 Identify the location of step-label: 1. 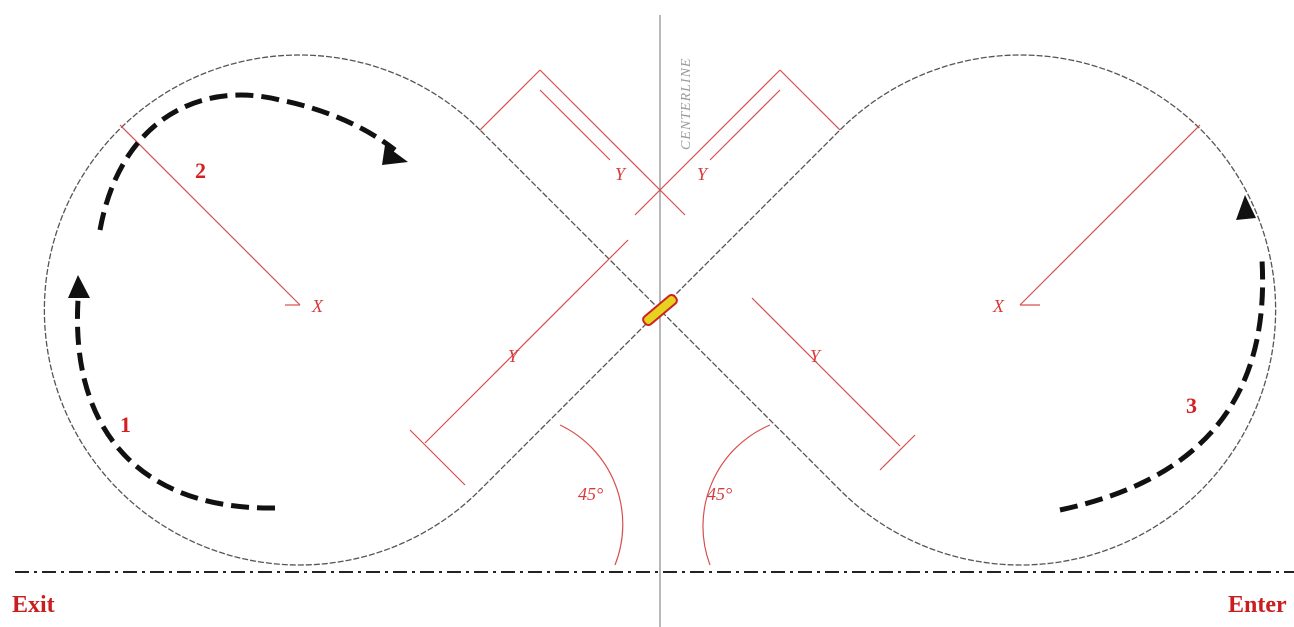
(125, 424).